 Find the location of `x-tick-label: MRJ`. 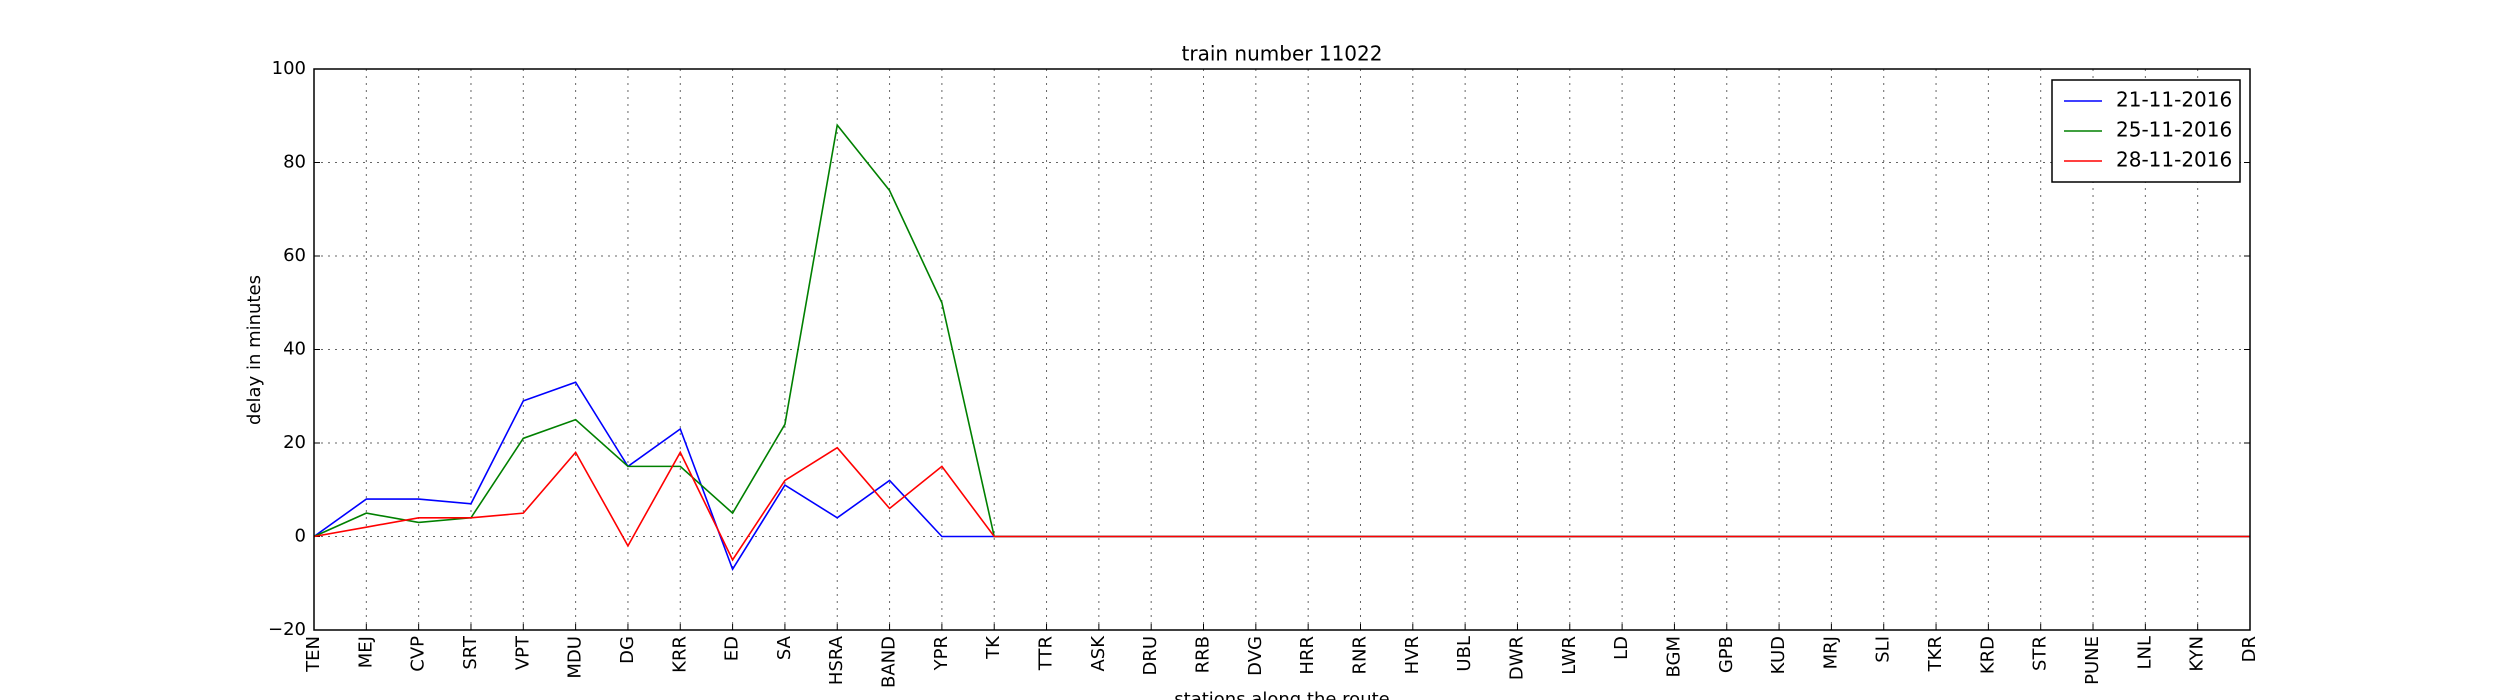

x-tick-label: MRJ is located at coordinates (1830, 652).